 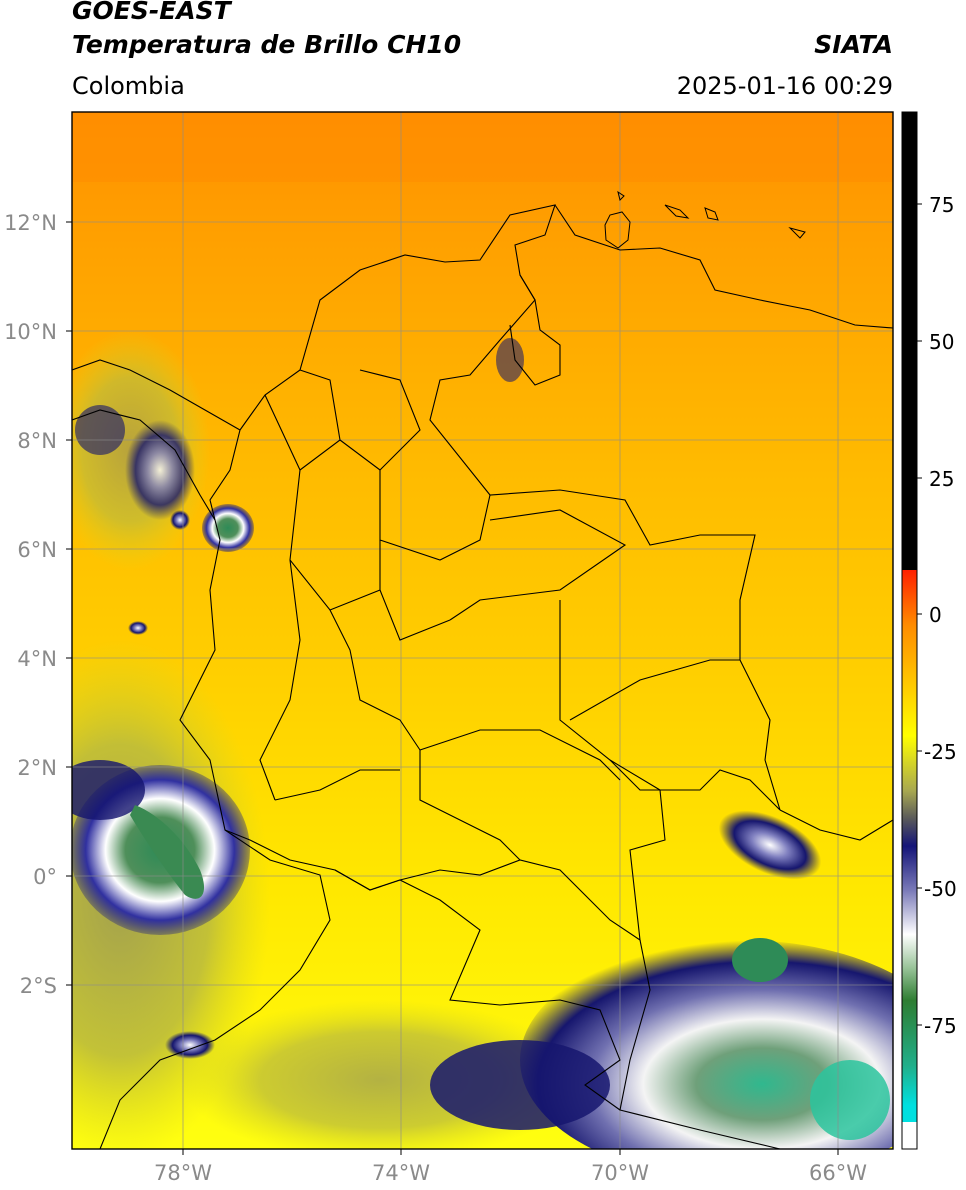 What do you see at coordinates (705, 219) in the screenshot?
I see `islands` at bounding box center [705, 219].